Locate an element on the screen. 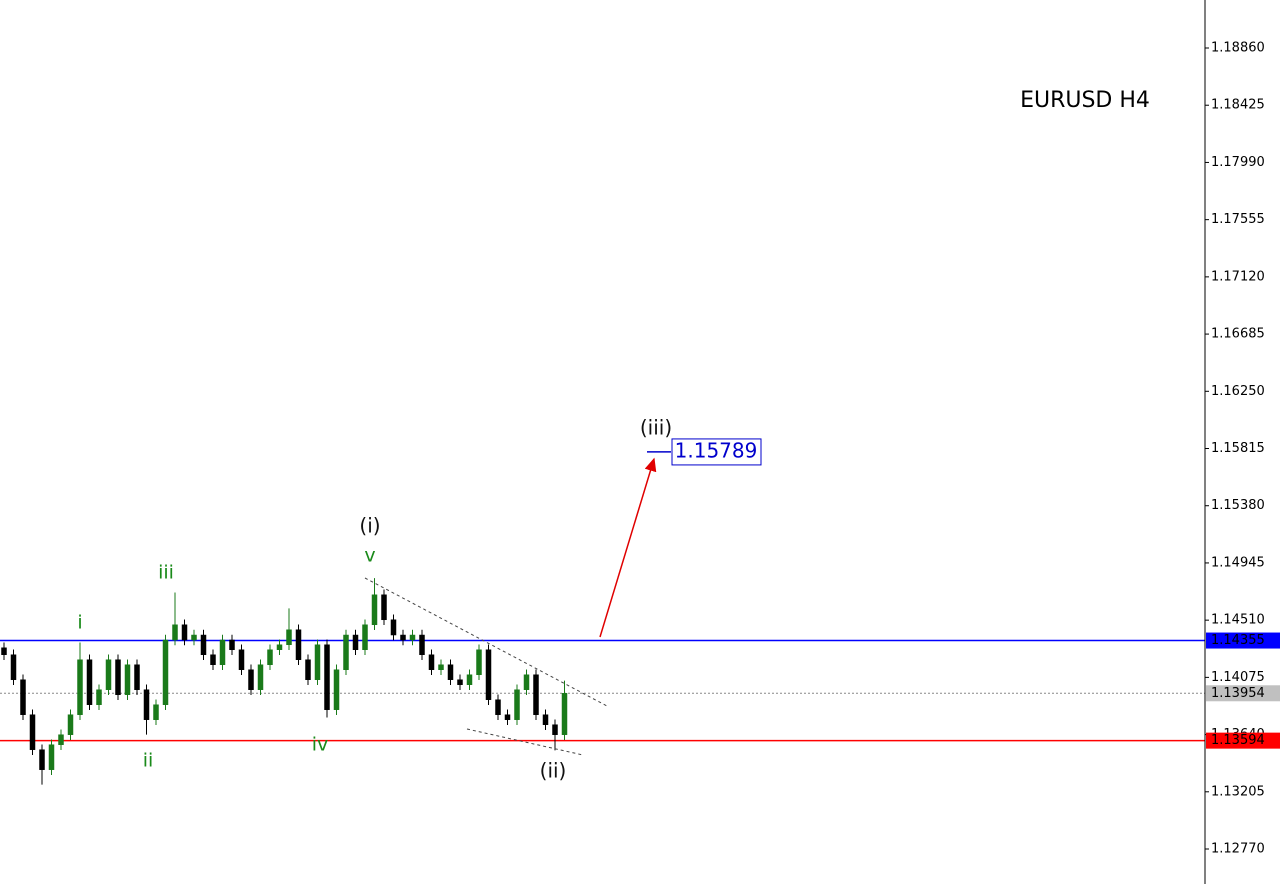  wave-label: i is located at coordinates (79, 623).